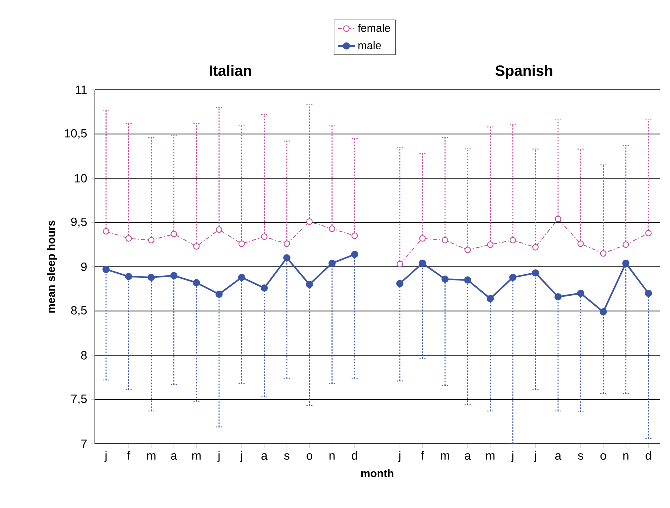 The width and height of the screenshot is (670, 508). What do you see at coordinates (84, 444) in the screenshot?
I see `y-tick-label: 7` at bounding box center [84, 444].